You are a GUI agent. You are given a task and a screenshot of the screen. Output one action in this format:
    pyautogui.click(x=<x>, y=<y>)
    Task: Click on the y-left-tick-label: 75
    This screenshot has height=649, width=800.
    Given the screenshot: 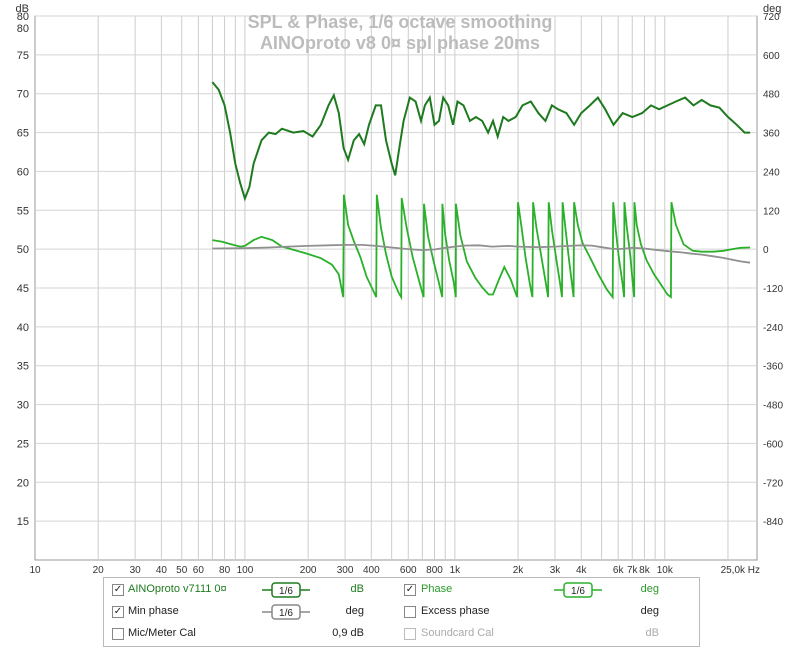 What is the action you would take?
    pyautogui.click(x=23, y=56)
    